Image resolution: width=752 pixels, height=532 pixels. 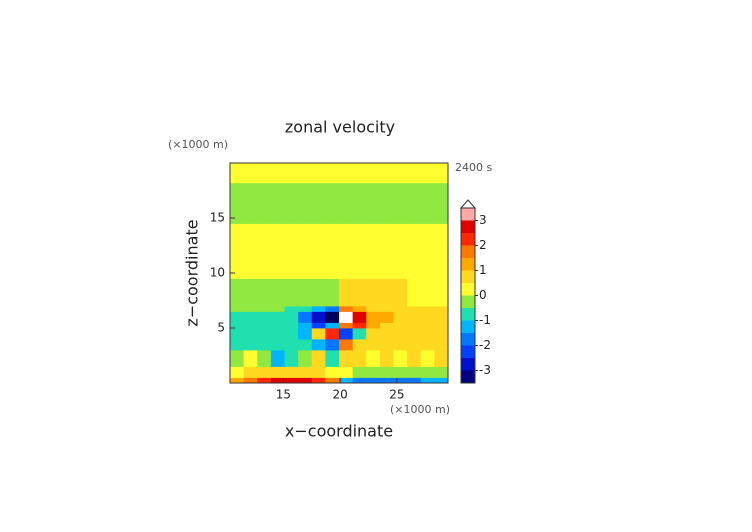 I want to click on x-tick-label: 25, so click(x=396, y=395).